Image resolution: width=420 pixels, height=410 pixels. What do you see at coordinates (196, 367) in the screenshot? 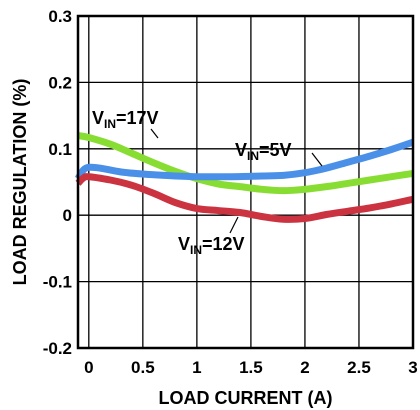
I see `x-tick-label: 1` at bounding box center [196, 367].